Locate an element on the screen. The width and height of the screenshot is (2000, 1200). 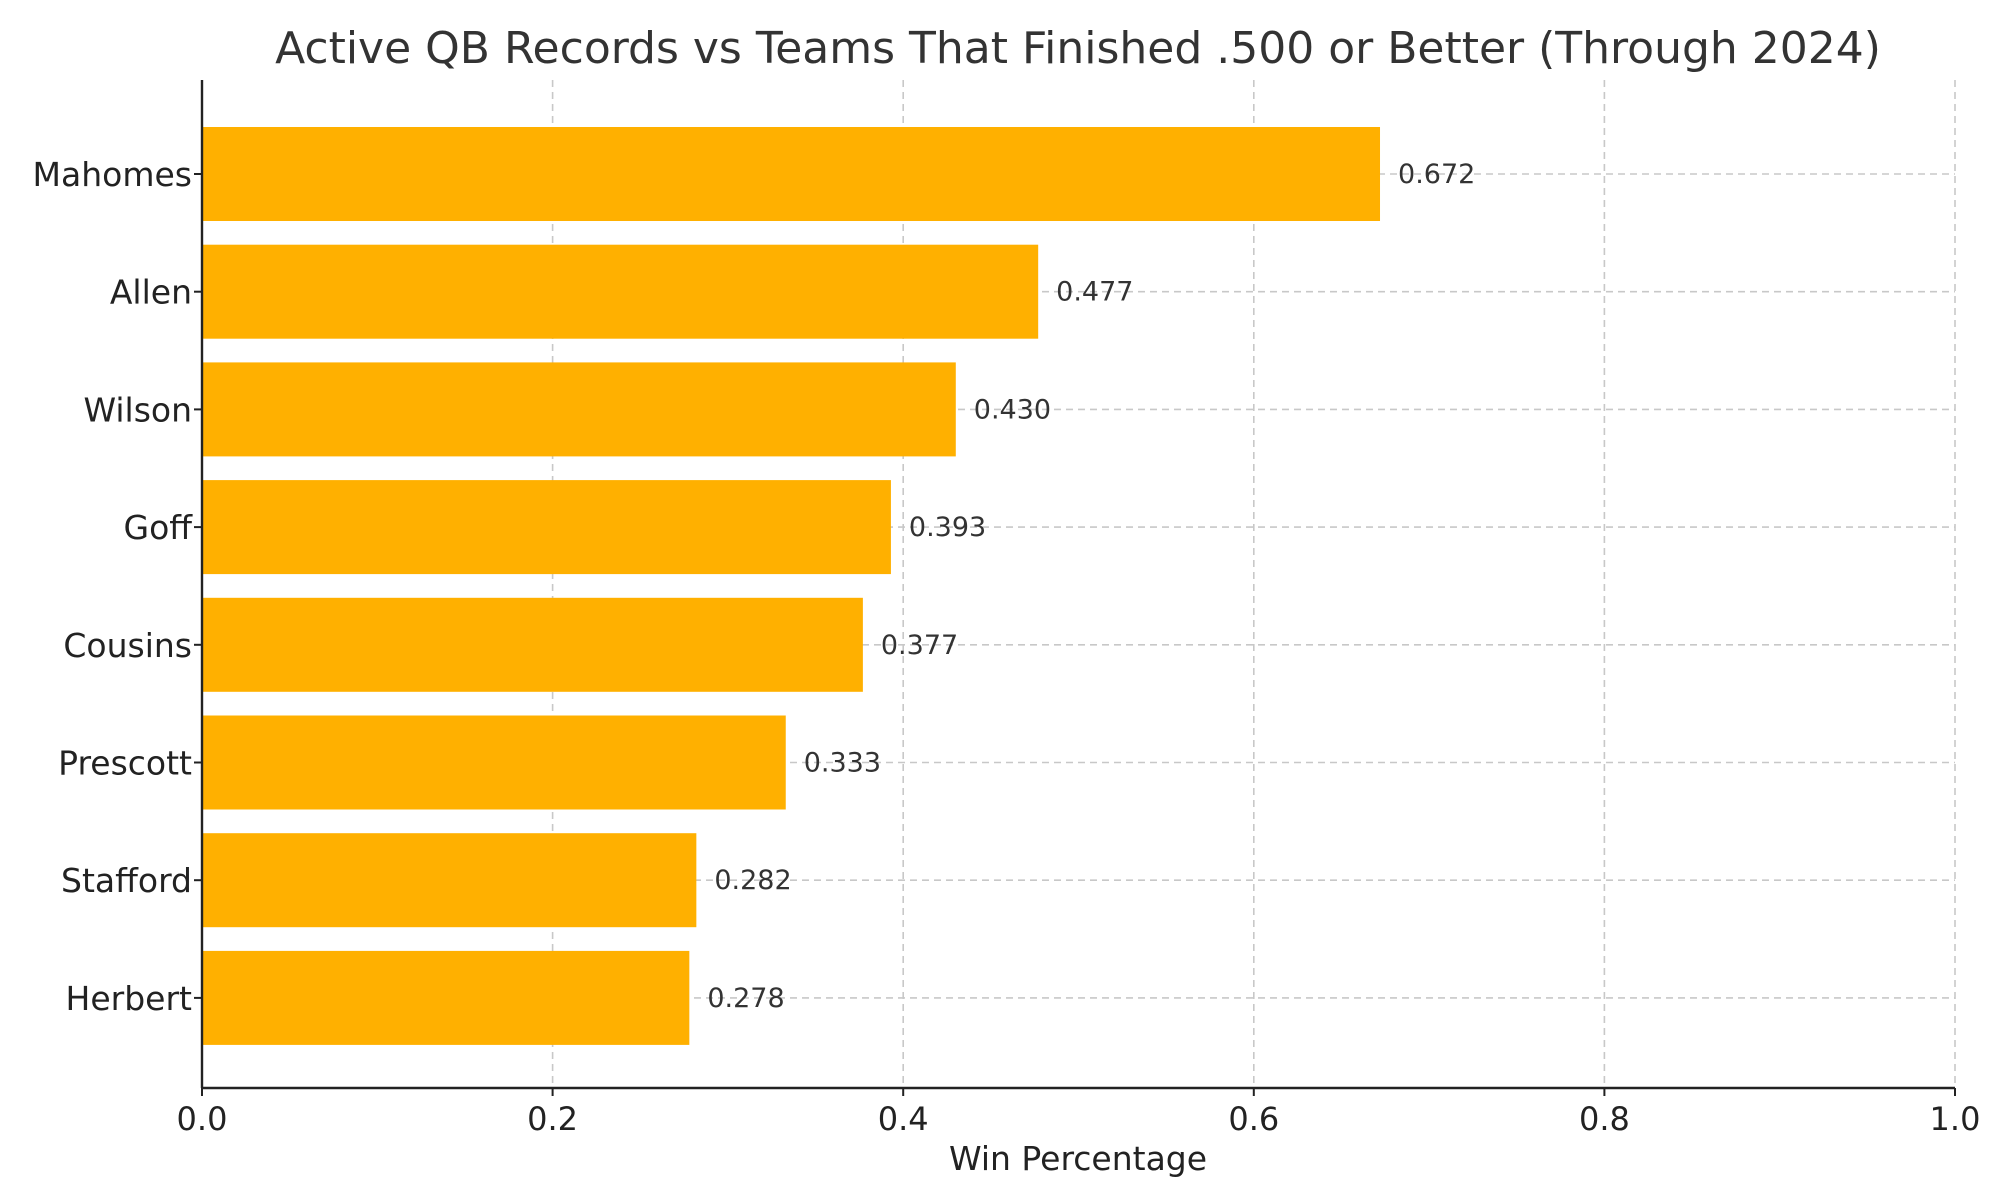
x-tick-label: 0.0 is located at coordinates (202, 1119).